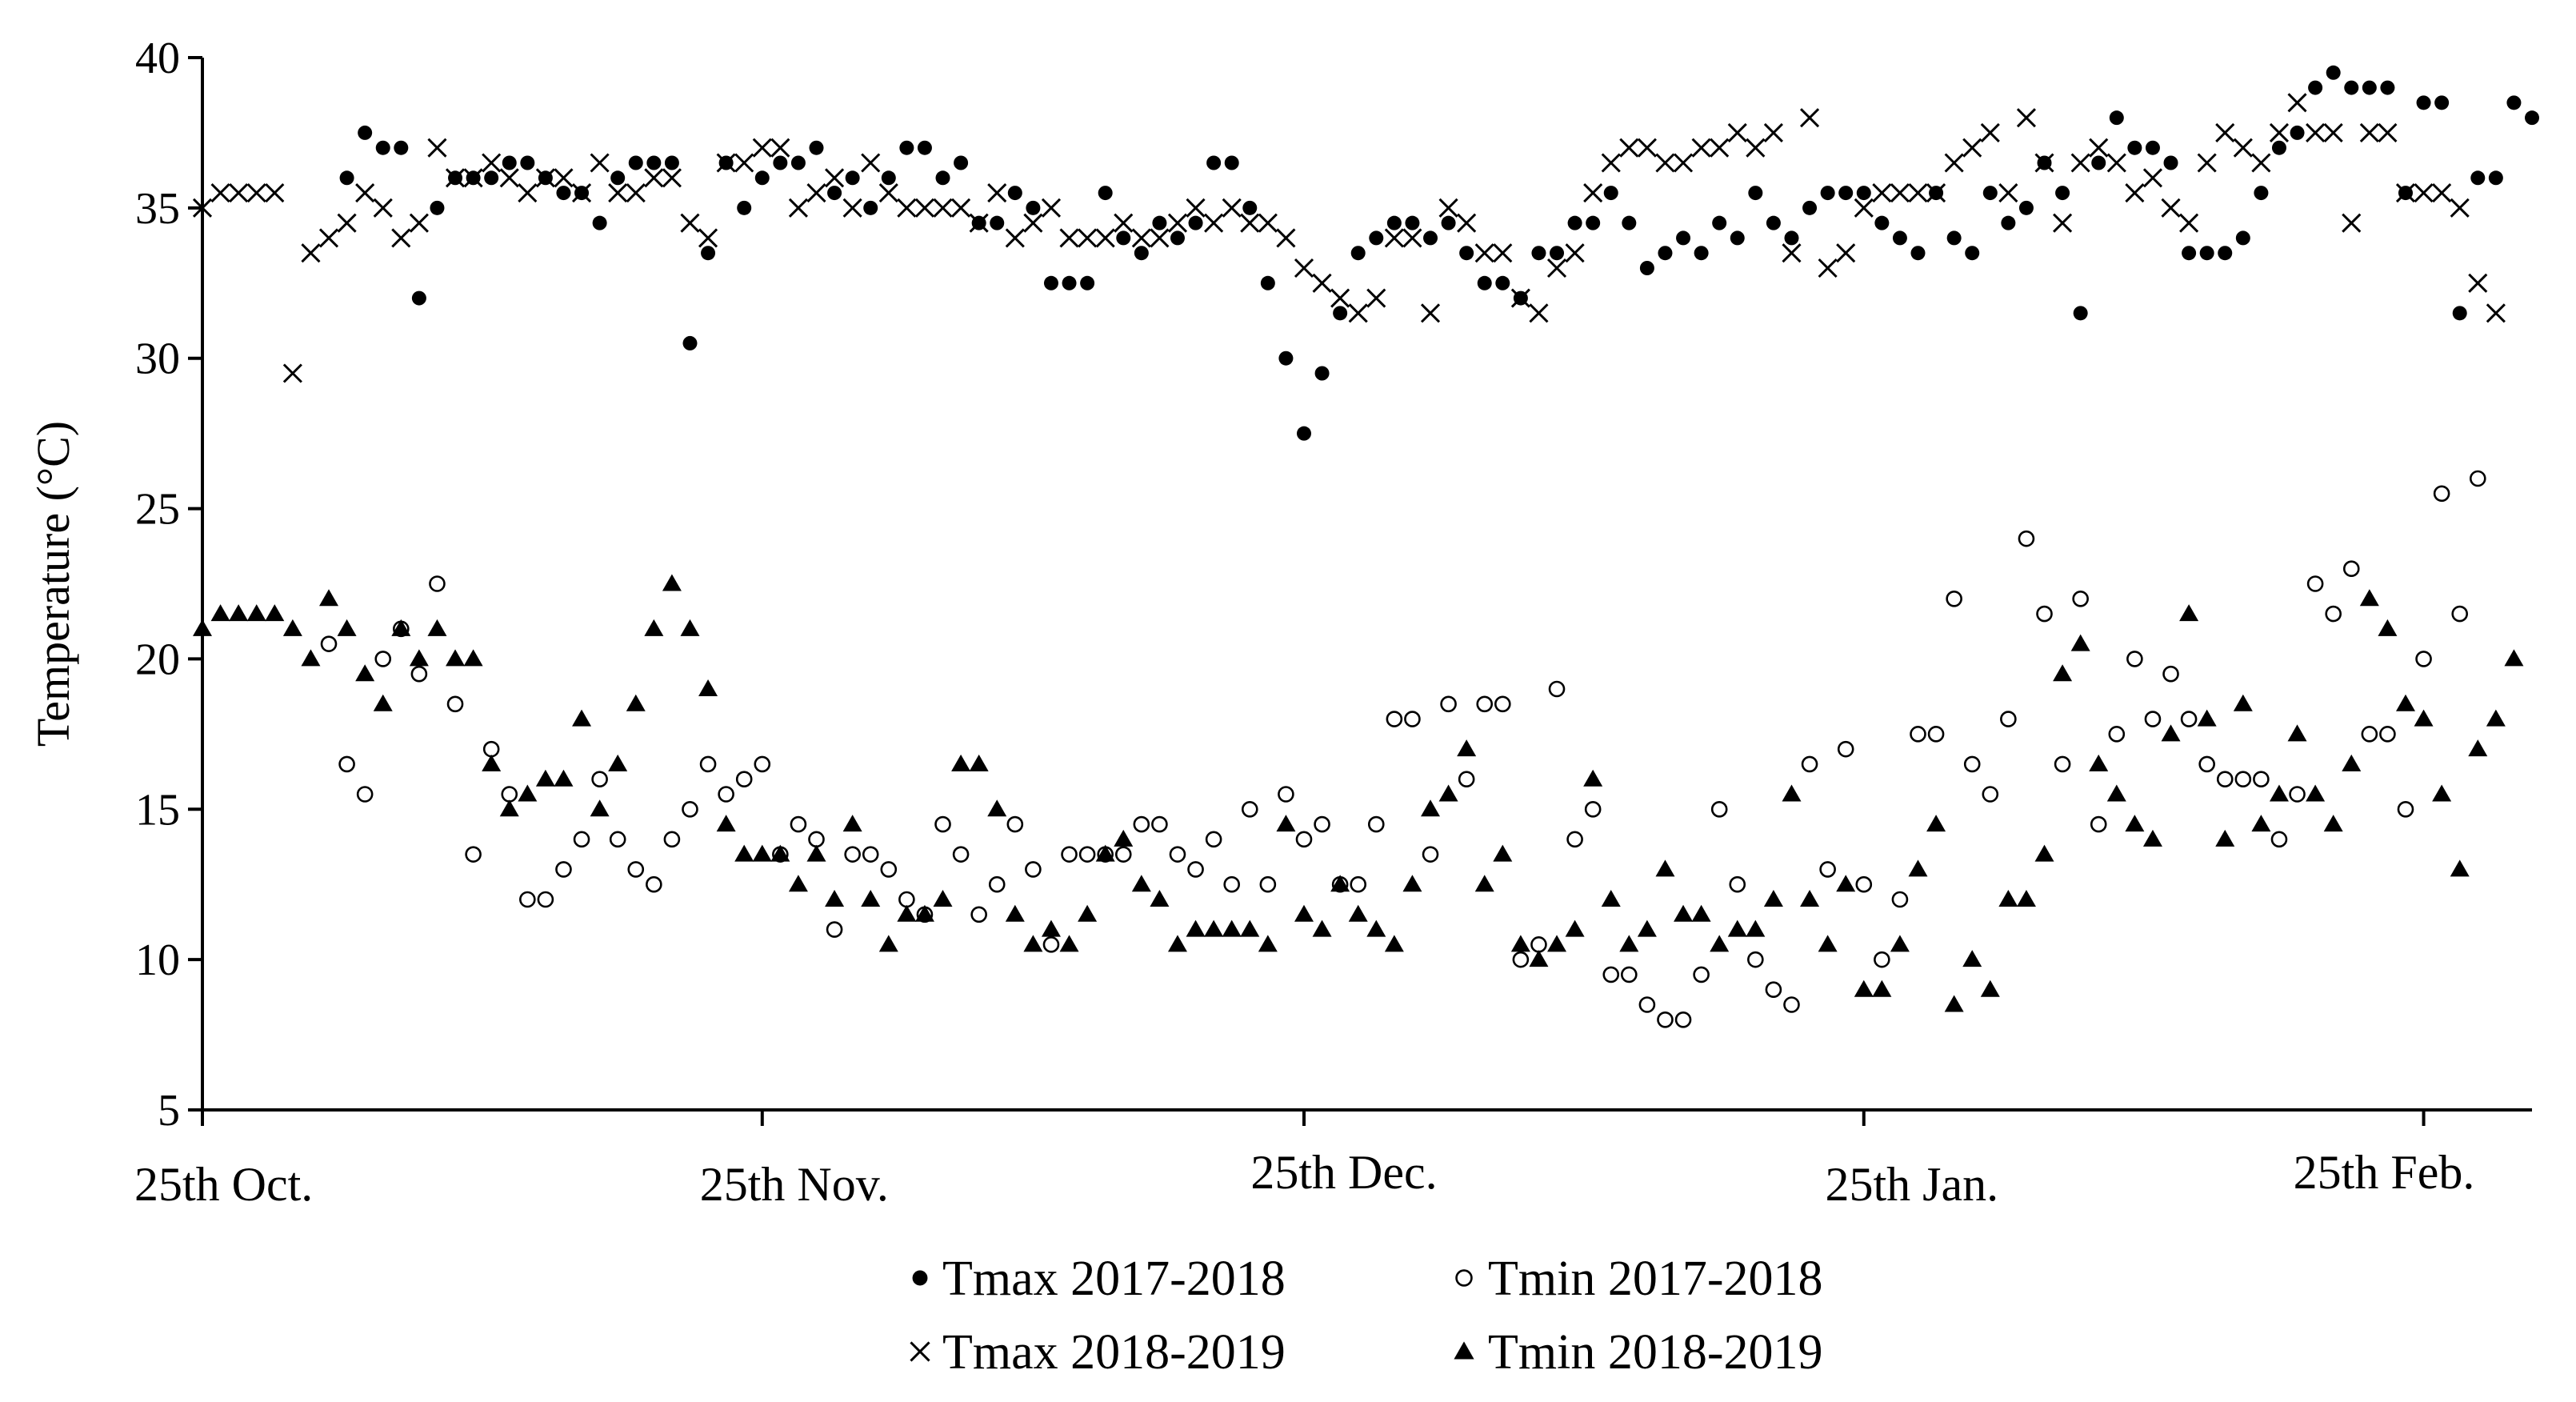 Image resolution: width=2576 pixels, height=1402 pixels. I want to click on legend-marker, so click(1464, 1278).